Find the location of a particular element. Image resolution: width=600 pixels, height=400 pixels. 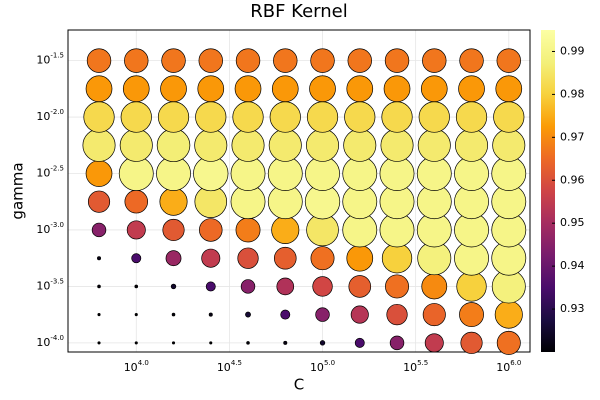

tick-label: 104.5 is located at coordinates (229, 366).